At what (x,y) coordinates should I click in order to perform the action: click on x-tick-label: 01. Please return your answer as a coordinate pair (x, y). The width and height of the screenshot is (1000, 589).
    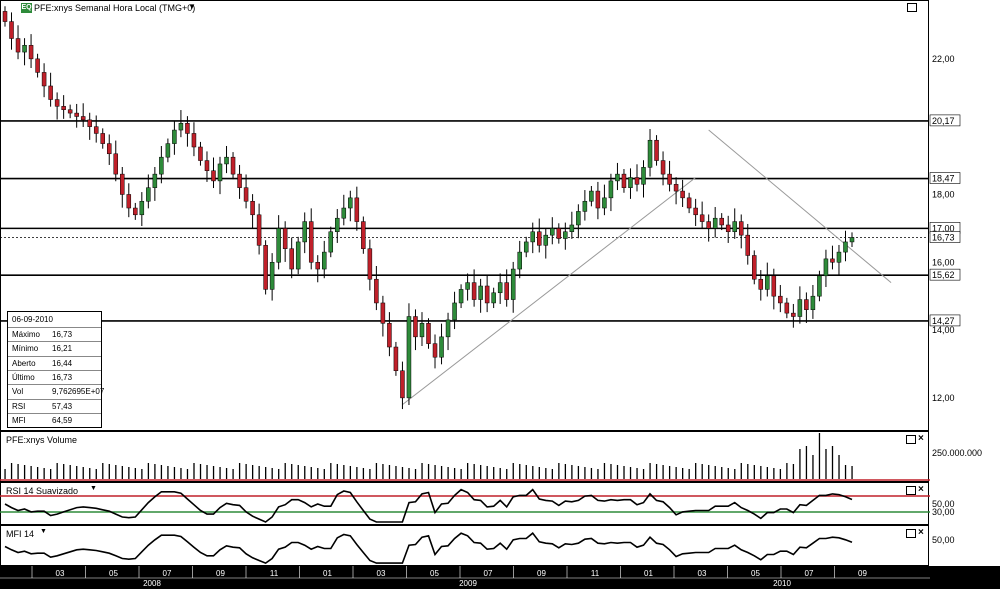
    Looking at the image, I should click on (327, 573).